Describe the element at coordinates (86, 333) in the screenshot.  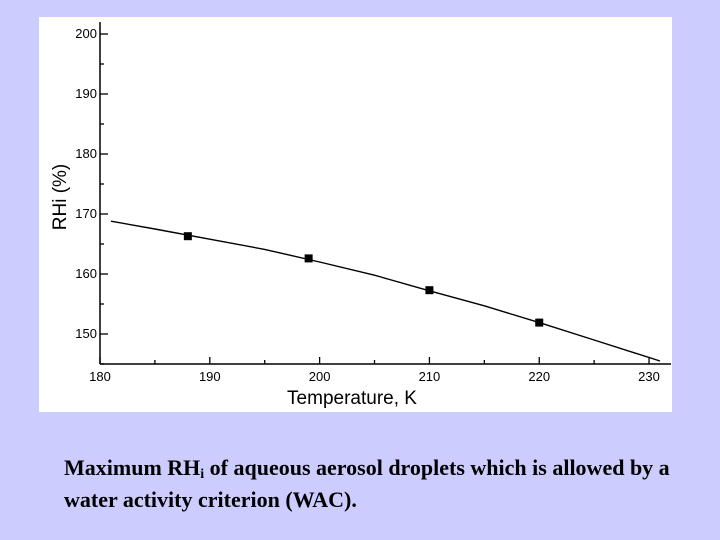
I see `y-tick-label: 150` at that location.